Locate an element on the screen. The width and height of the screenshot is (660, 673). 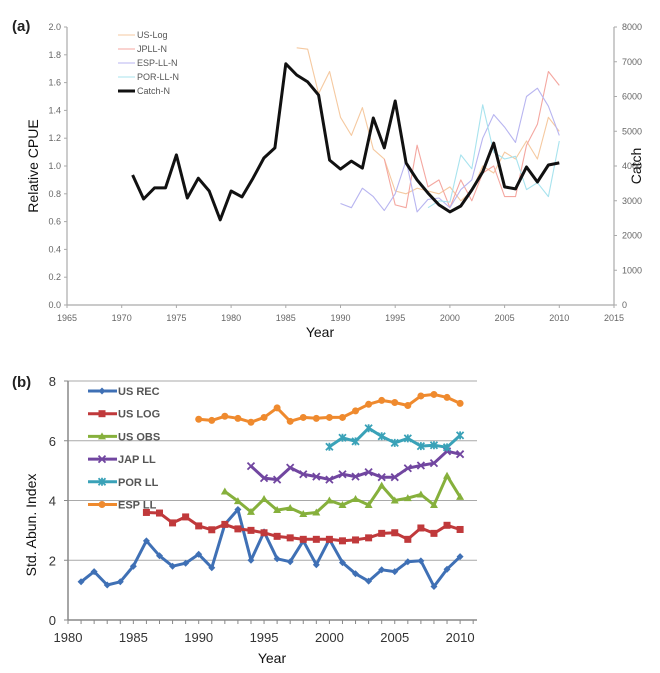
y-tick-label: 8 is located at coordinates (52, 381).